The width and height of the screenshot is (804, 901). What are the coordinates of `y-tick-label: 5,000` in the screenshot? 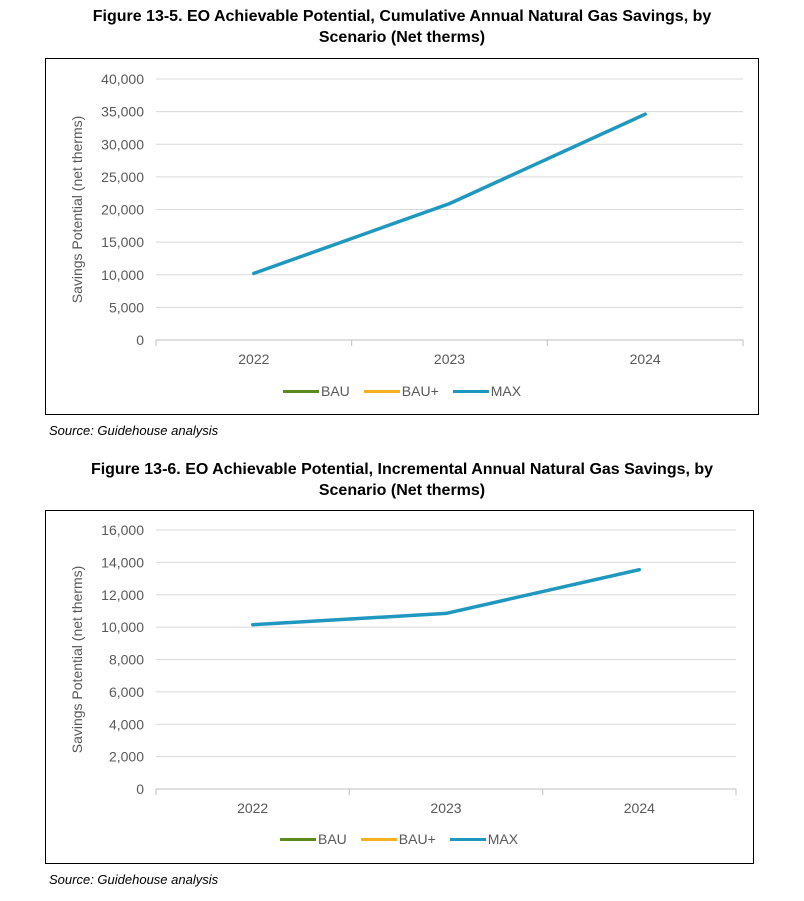 It's located at (126, 307).